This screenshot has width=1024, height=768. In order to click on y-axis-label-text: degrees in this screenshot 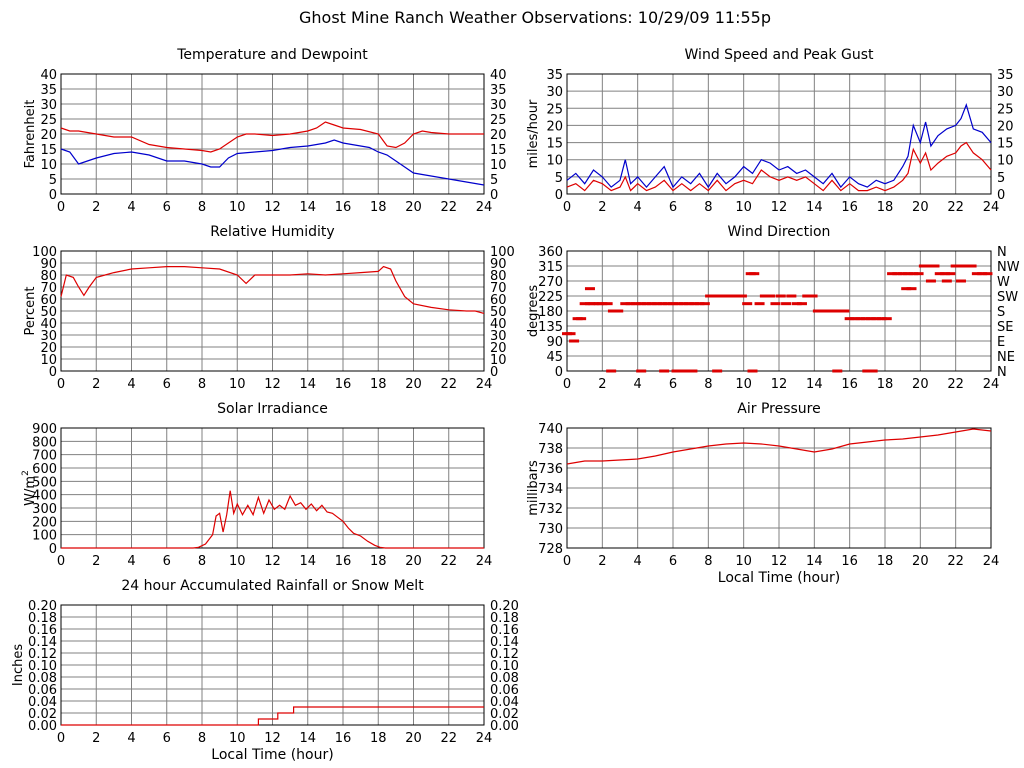, I will do `click(533, 311)`.